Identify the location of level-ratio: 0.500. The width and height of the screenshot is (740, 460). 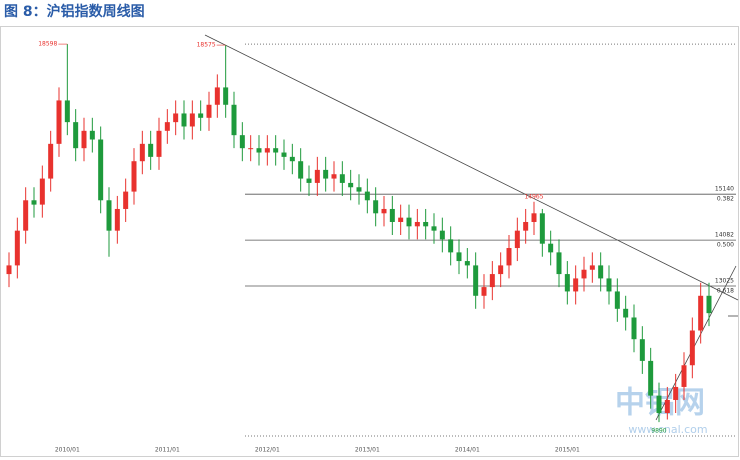
(725, 245).